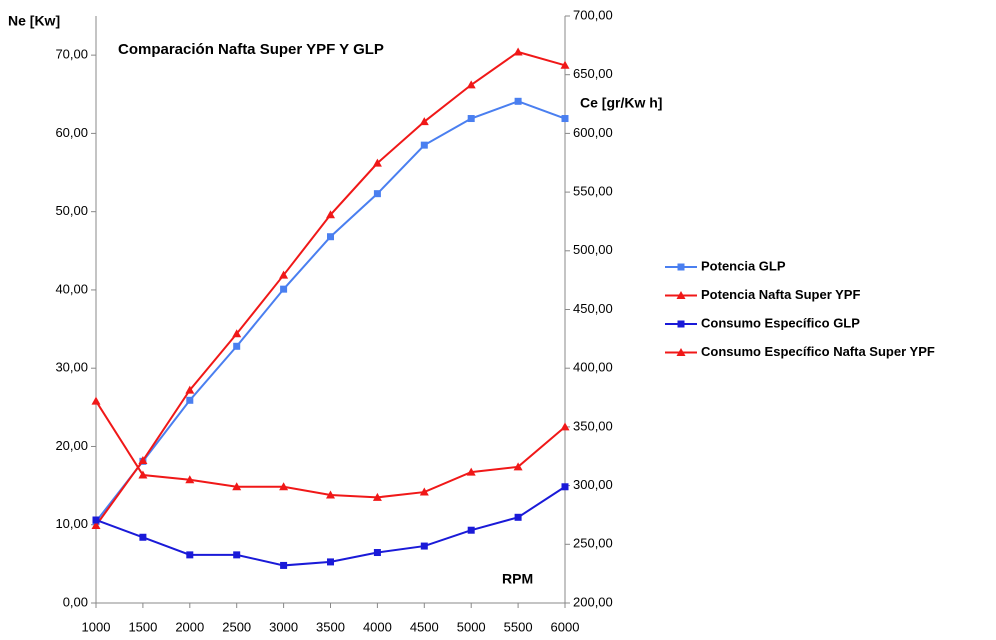 This screenshot has width=996, height=640. Describe the element at coordinates (593, 425) in the screenshot. I see `y2-tick-label: 350,00` at that location.